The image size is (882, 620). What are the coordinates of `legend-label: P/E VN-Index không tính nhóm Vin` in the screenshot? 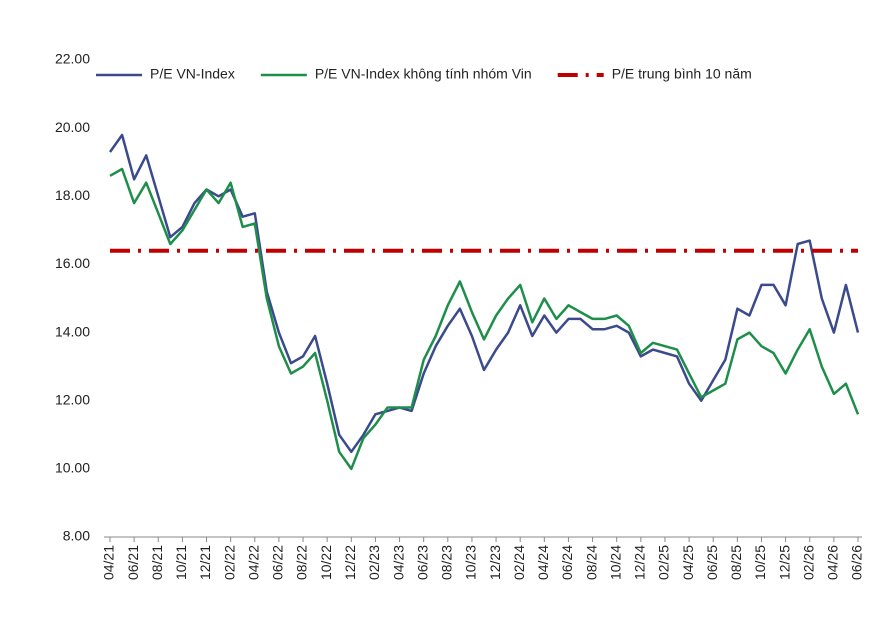 It's located at (423, 74).